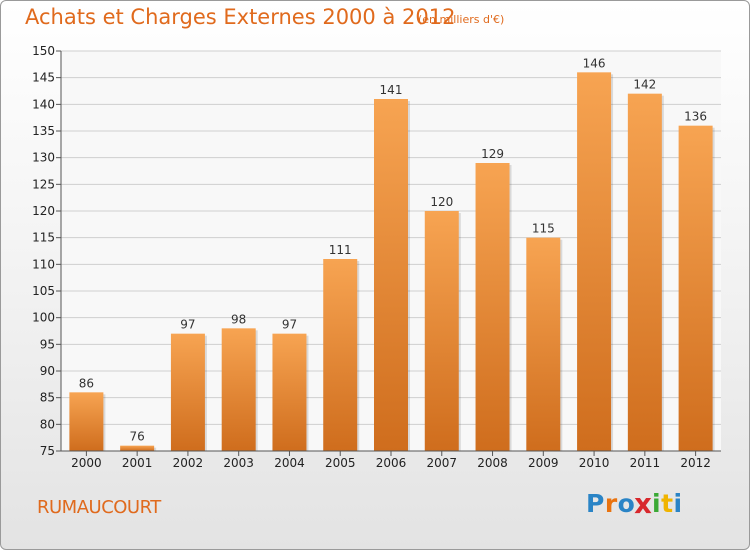 The width and height of the screenshot is (750, 550). Describe the element at coordinates (695, 117) in the screenshot. I see `value-label: 136` at that location.